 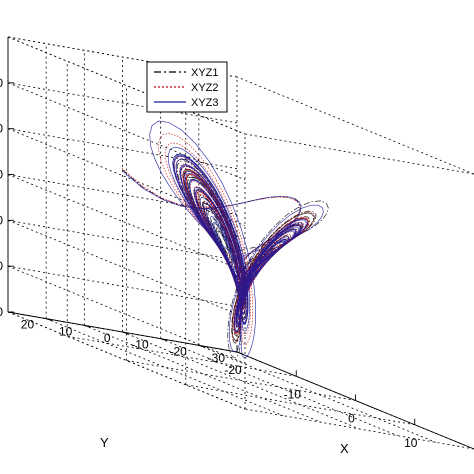 I want to click on x-tick-label-1: -10, so click(x=293, y=394).